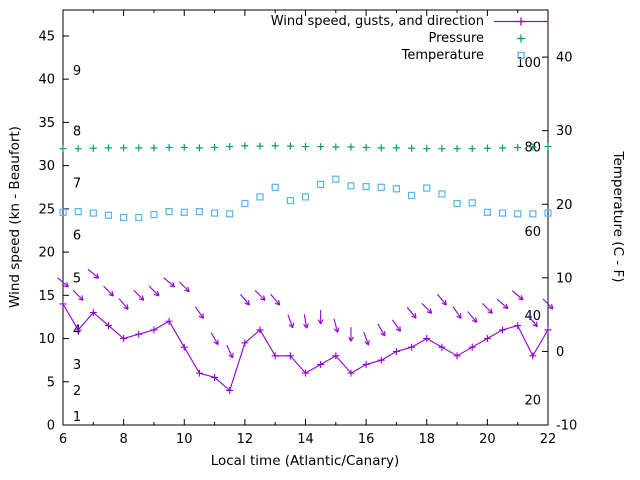  I want to click on left-y-tick-label: 10, so click(46, 339).